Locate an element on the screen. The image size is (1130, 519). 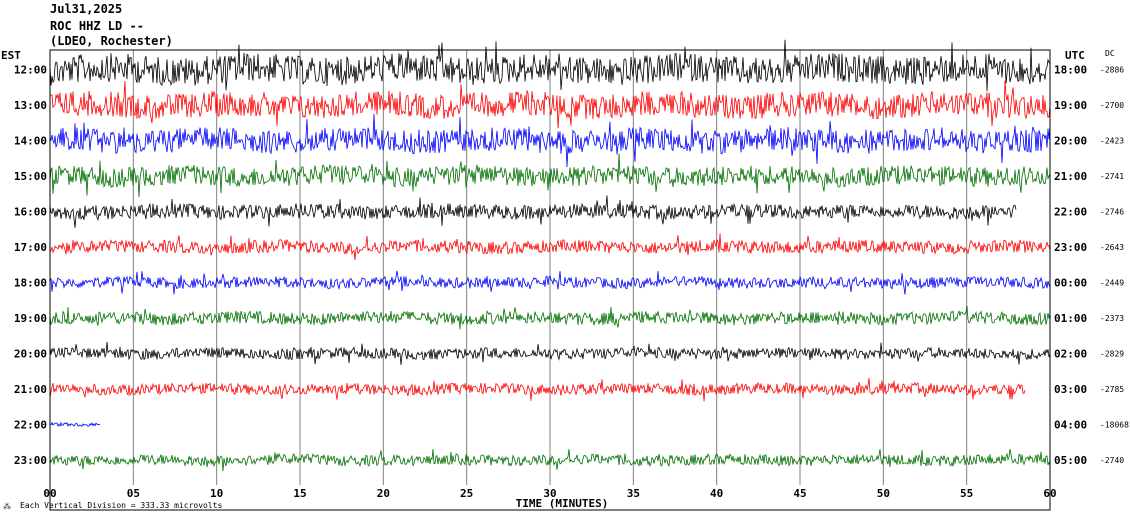
utc-hour-label: 04:00 is located at coordinates (1070, 425).